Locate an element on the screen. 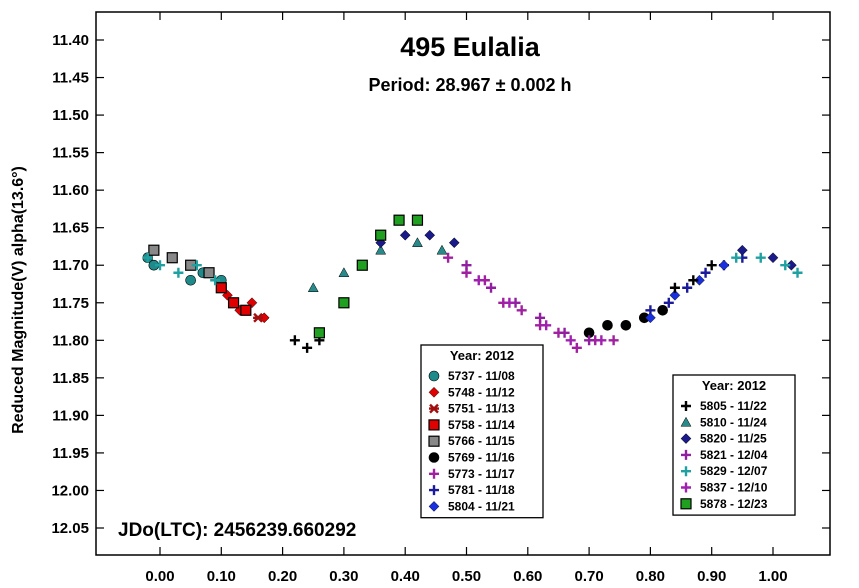 Image resolution: width=859 pixels, height=588 pixels. x-tick-label: 0.20 is located at coordinates (282, 576).